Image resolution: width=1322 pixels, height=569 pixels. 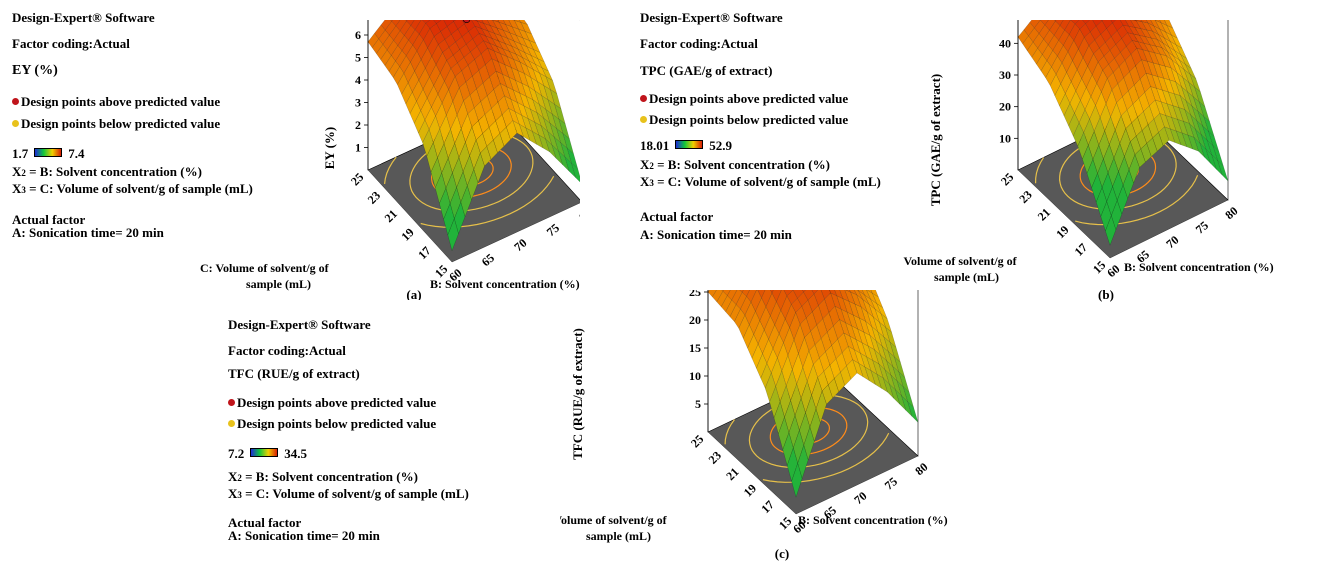 What do you see at coordinates (935, 140) in the screenshot?
I see `z-axis-label: TPC (GAE/g of extract)` at bounding box center [935, 140].